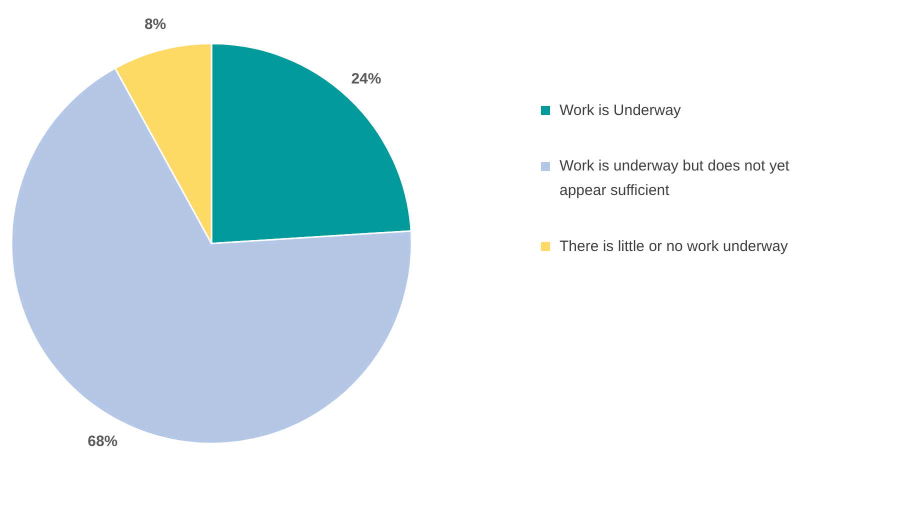  Describe the element at coordinates (155, 25) in the screenshot. I see `data-label: 8%` at that location.